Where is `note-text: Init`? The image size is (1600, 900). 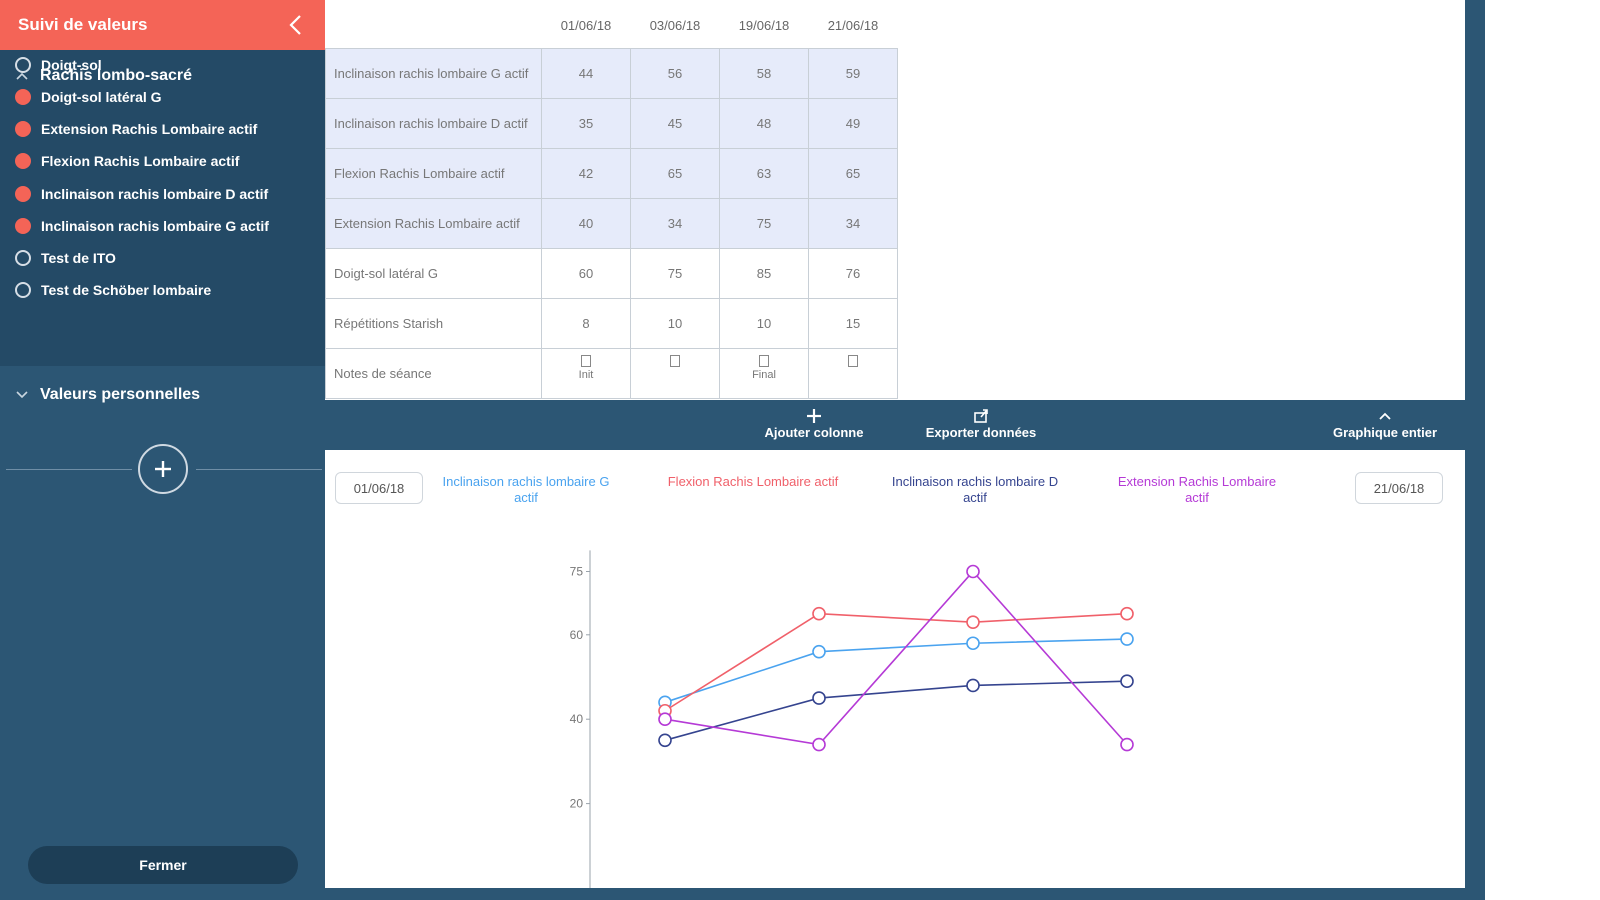
note-text: Init is located at coordinates (586, 375).